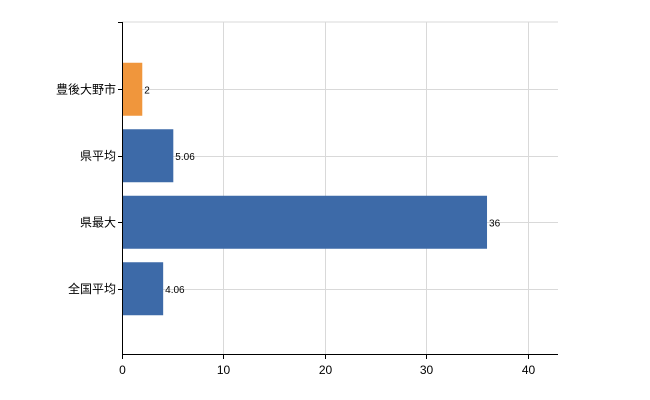 Image resolution: width=650 pixels, height=400 pixels. I want to click on data-label: 2, so click(147, 90).